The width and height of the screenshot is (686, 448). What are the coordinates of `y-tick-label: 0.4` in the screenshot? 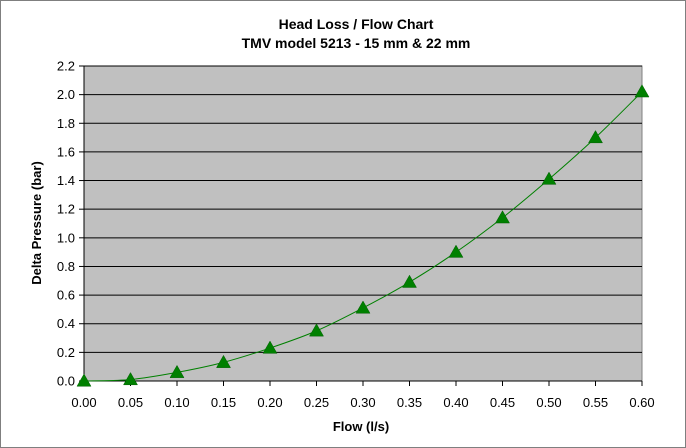 It's located at (66, 323).